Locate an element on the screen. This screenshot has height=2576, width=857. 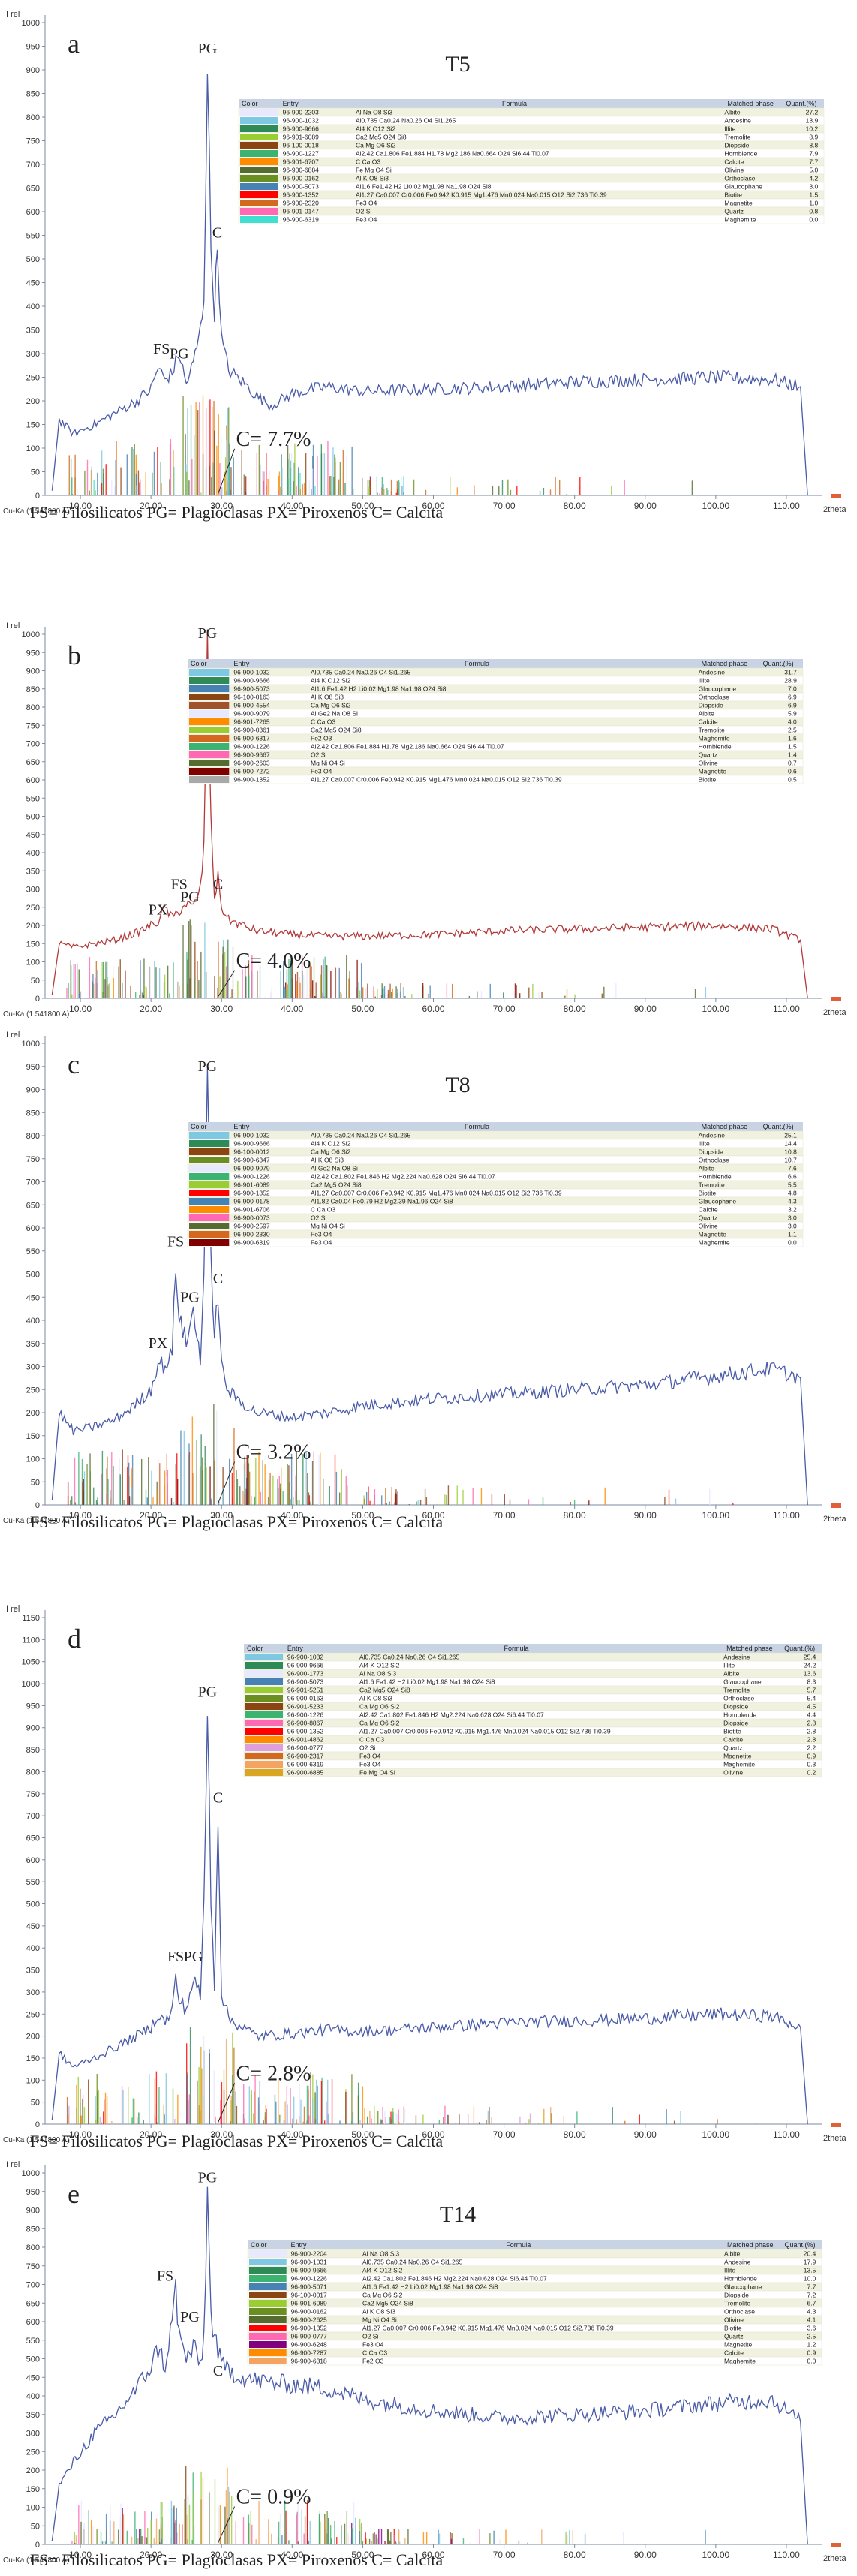
phase-quant: 3.0 is located at coordinates (792, 1226).